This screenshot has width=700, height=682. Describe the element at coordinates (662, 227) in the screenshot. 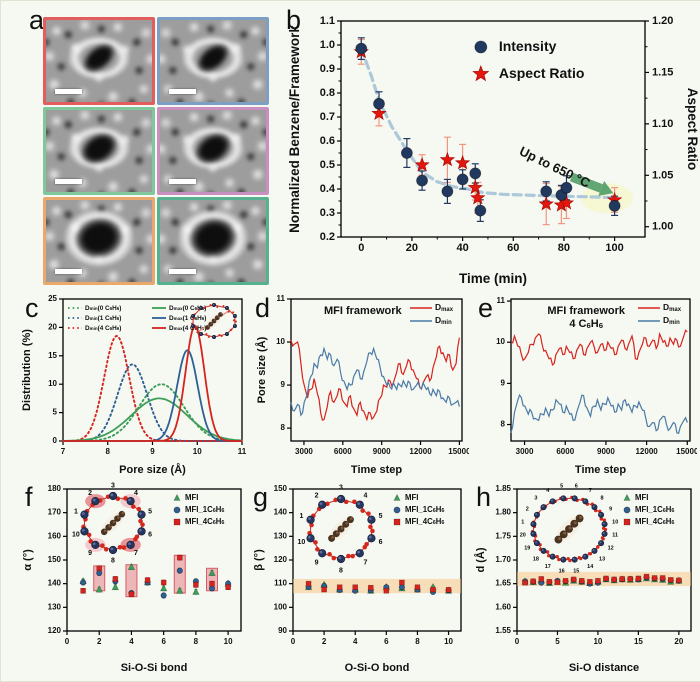

I see `svg-text: 1.00` at that location.